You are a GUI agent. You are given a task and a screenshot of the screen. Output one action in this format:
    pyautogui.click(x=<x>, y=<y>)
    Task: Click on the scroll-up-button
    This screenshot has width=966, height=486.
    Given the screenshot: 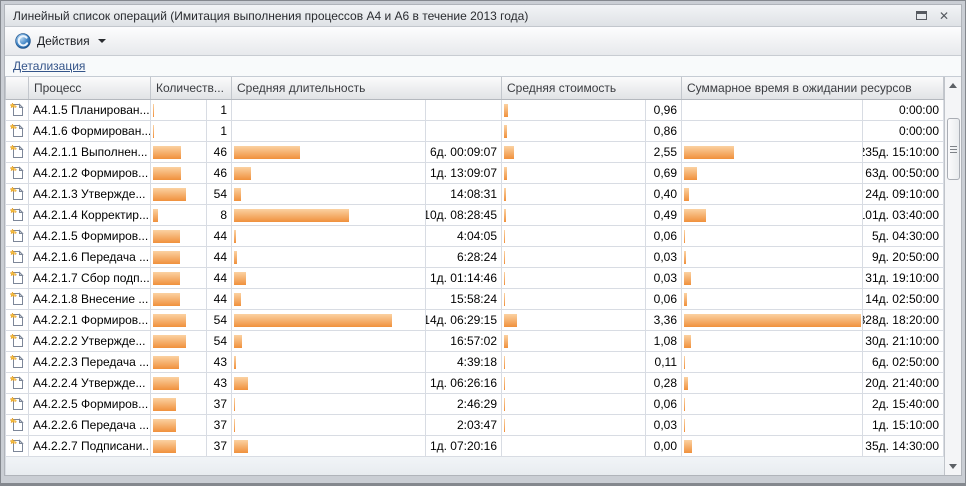 What is the action you would take?
    pyautogui.click(x=953, y=85)
    